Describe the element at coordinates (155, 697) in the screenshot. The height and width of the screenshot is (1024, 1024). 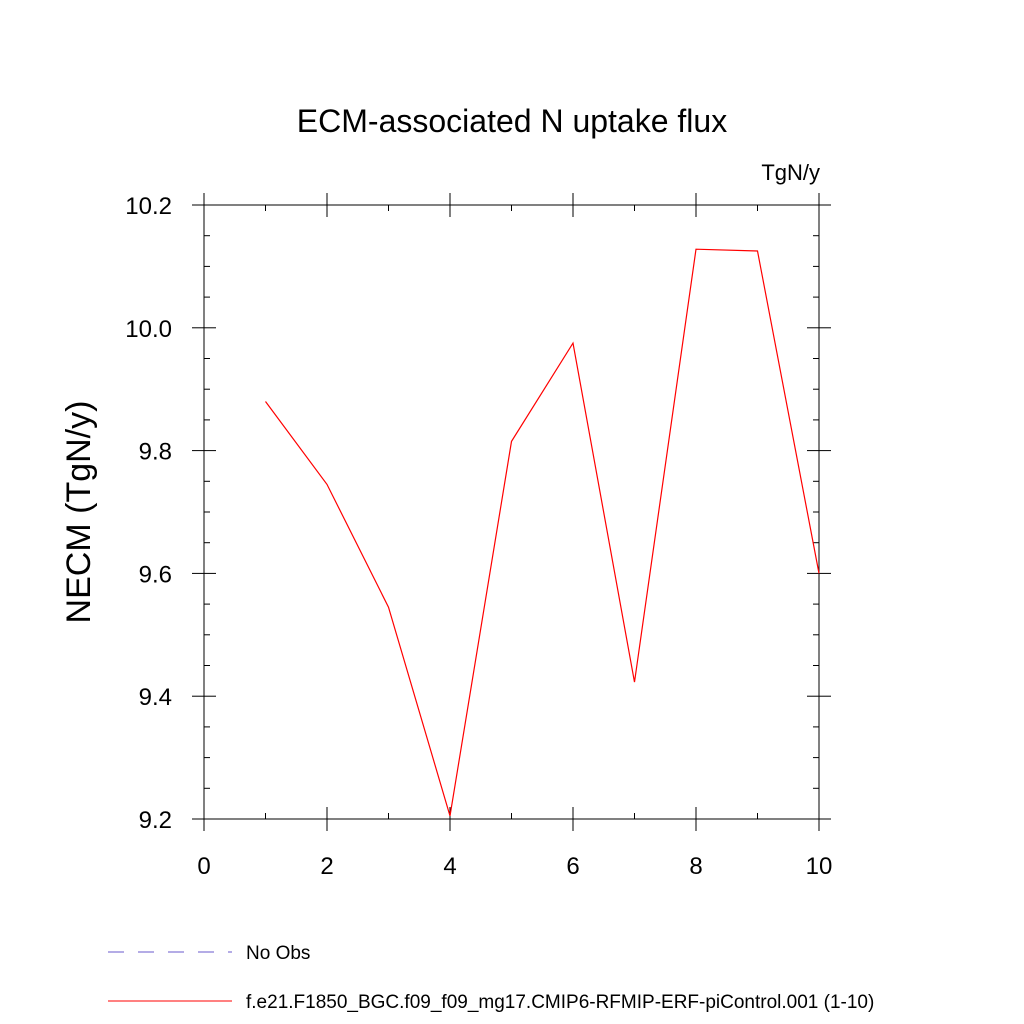
I see `y-tick-label: 9.4` at that location.